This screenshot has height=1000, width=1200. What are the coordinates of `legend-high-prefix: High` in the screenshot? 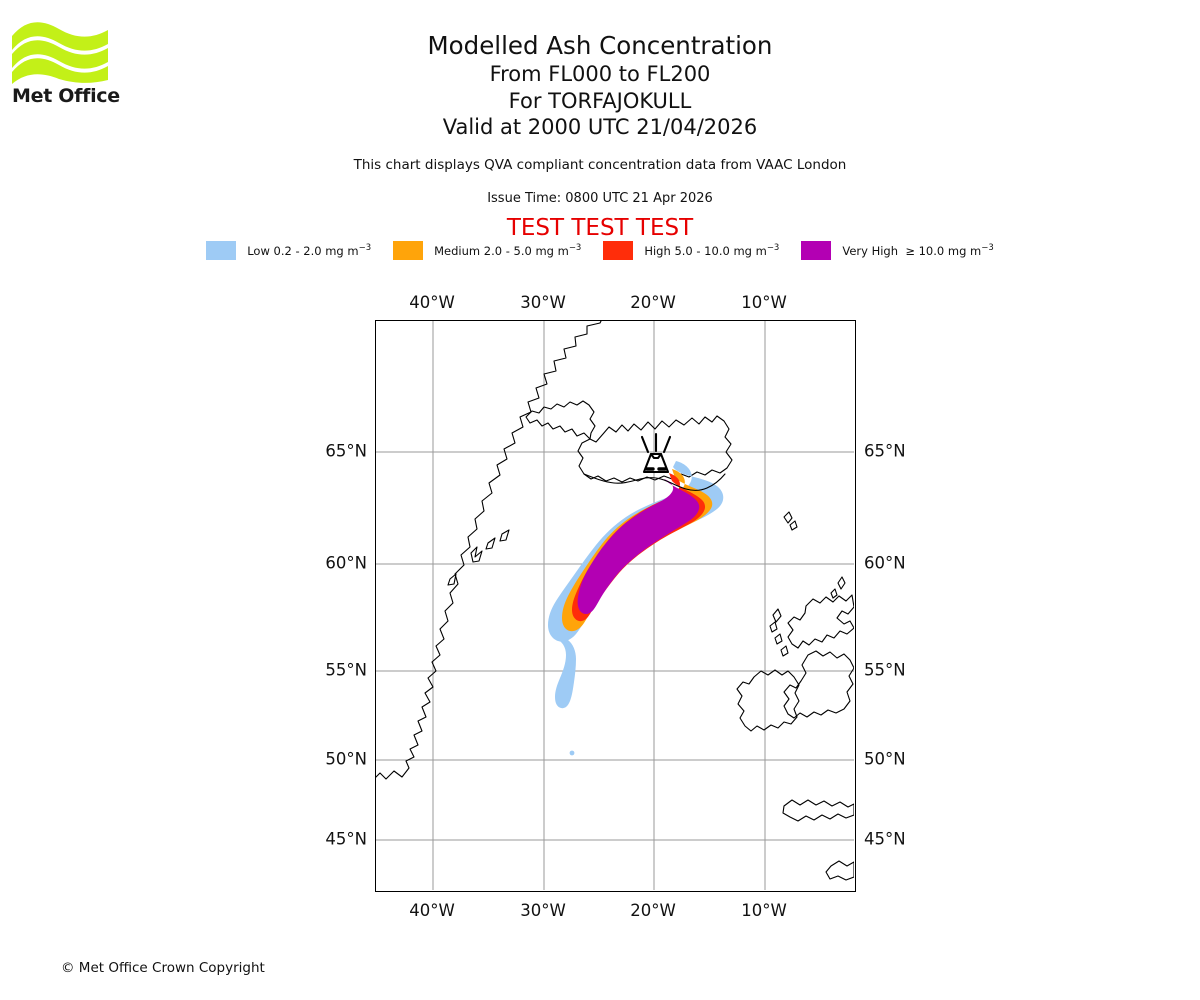 It's located at (657, 250).